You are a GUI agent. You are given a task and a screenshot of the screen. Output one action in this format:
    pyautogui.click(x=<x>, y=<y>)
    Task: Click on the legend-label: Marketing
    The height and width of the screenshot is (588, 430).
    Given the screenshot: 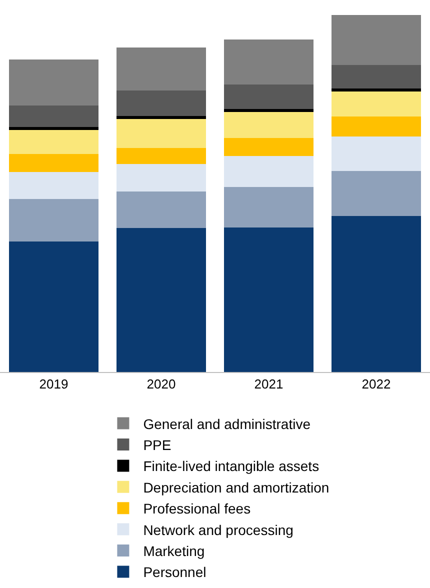 What is the action you would take?
    pyautogui.click(x=174, y=550)
    